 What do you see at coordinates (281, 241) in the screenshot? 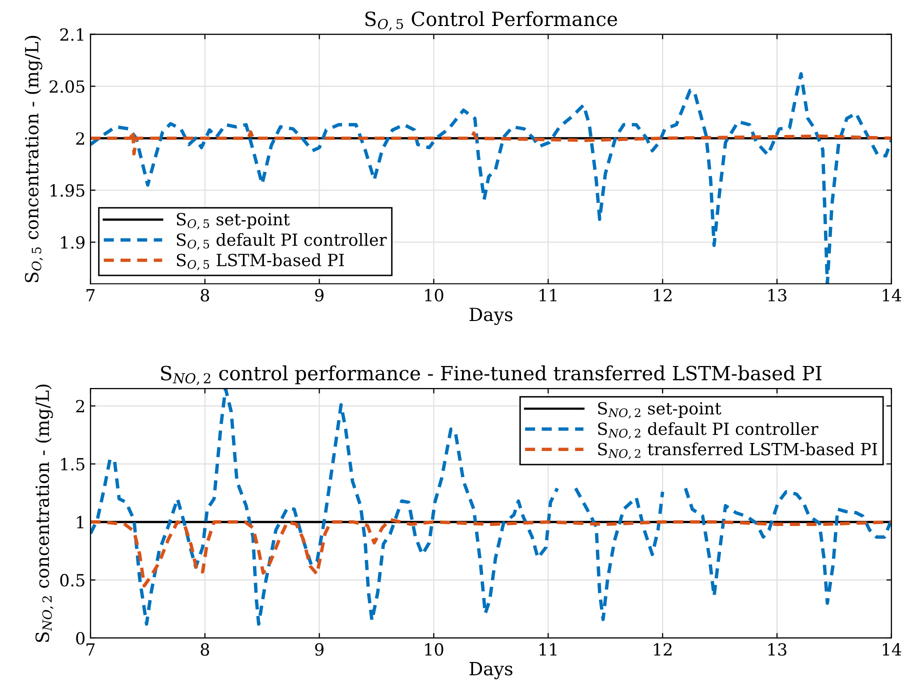
I see `legend-label: S$_{O,5}$ default PI controller` at bounding box center [281, 241].